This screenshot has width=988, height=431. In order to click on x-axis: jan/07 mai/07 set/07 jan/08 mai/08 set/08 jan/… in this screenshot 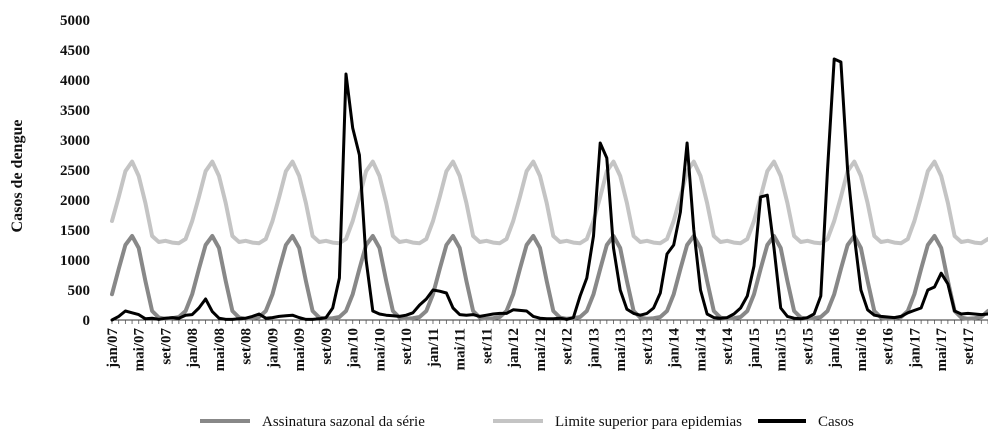, I will do `click(546, 345)`.